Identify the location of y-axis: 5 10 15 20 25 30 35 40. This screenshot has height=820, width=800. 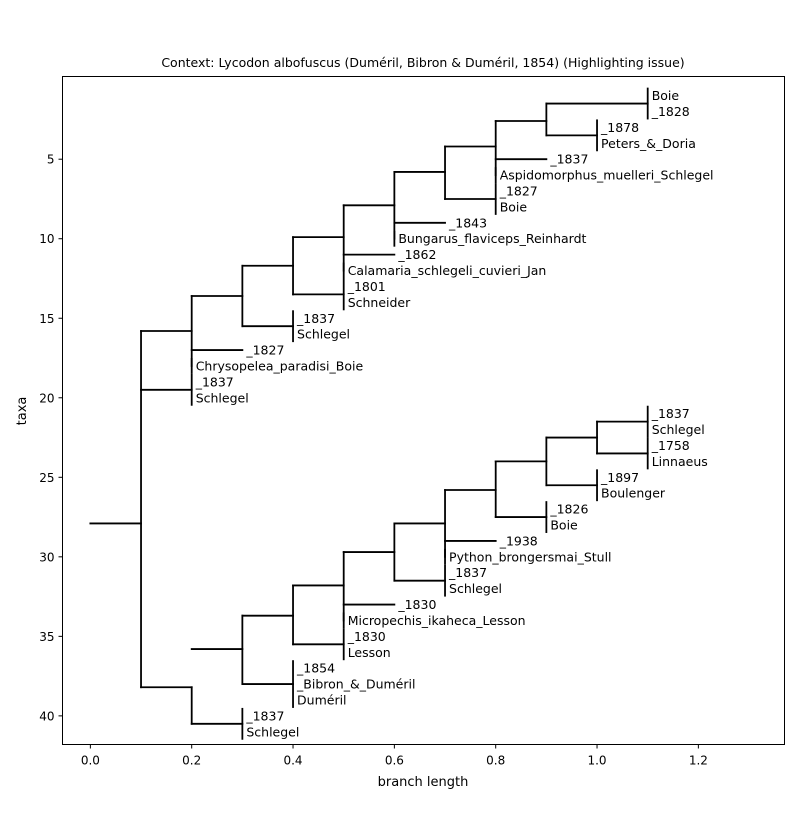
(51, 438).